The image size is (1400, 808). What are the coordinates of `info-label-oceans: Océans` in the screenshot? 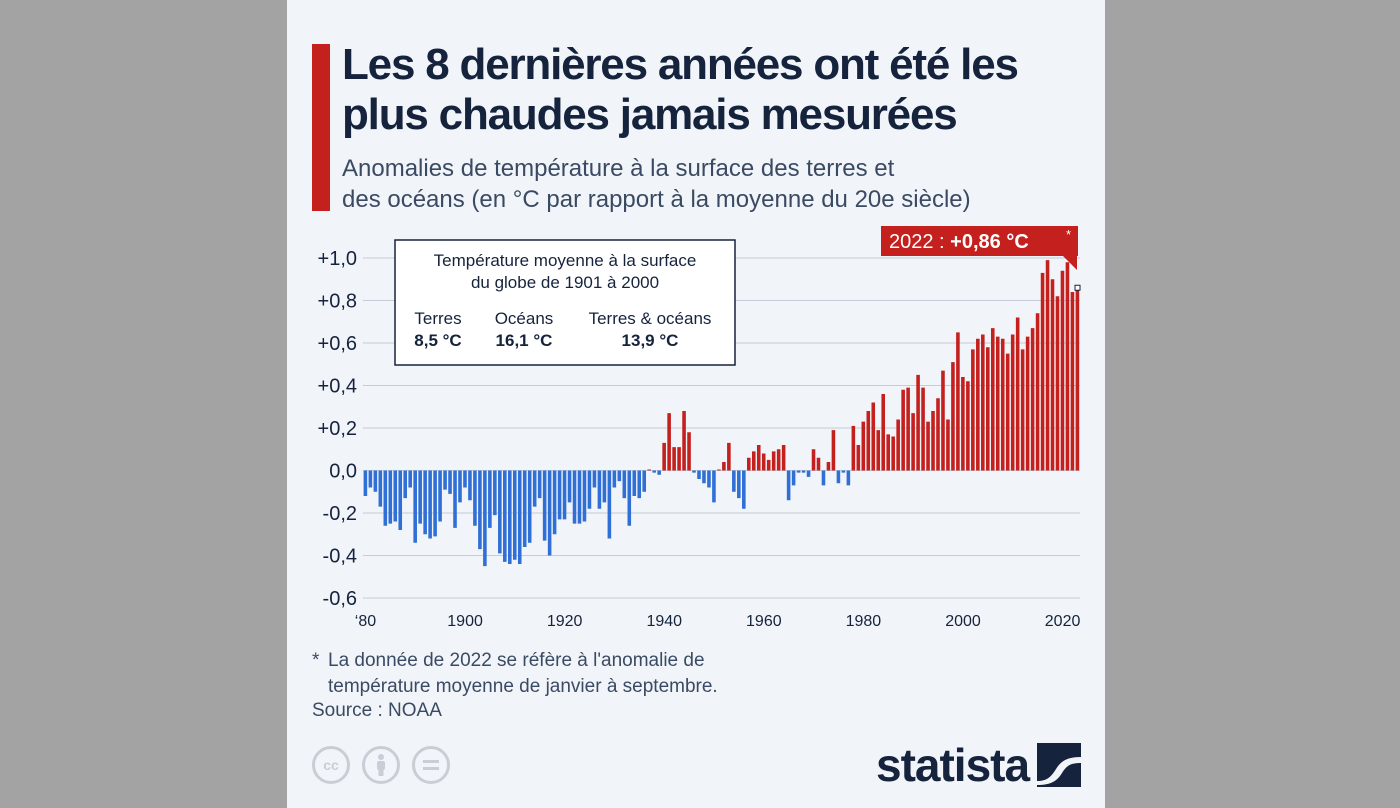 It's located at (524, 318).